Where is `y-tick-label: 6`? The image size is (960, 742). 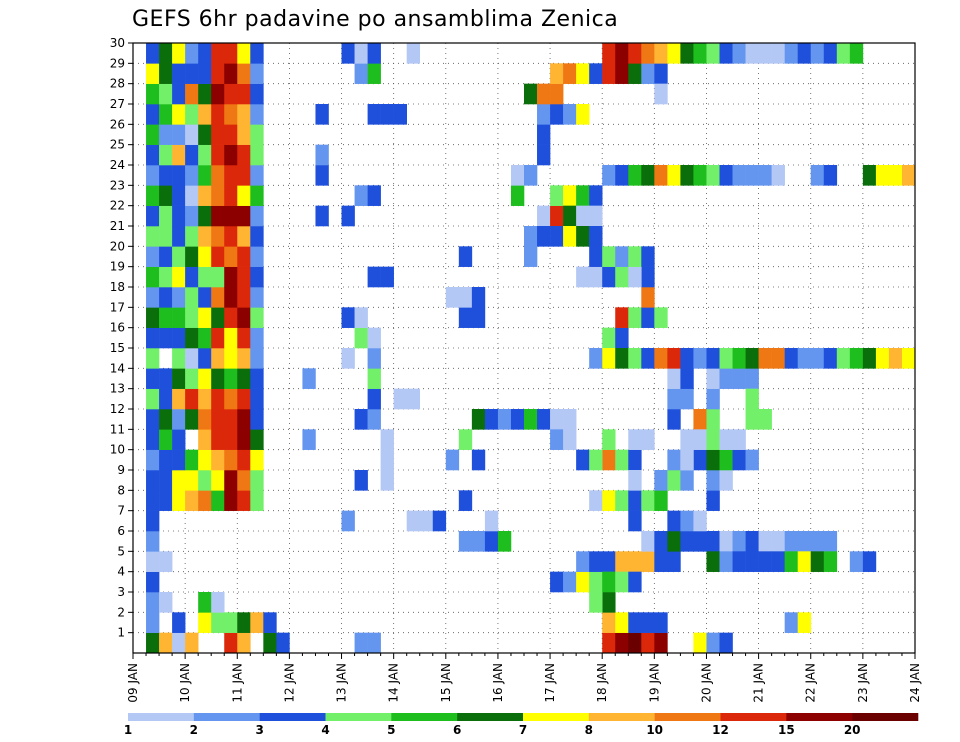
y-tick-label: 6 is located at coordinates (121, 531).